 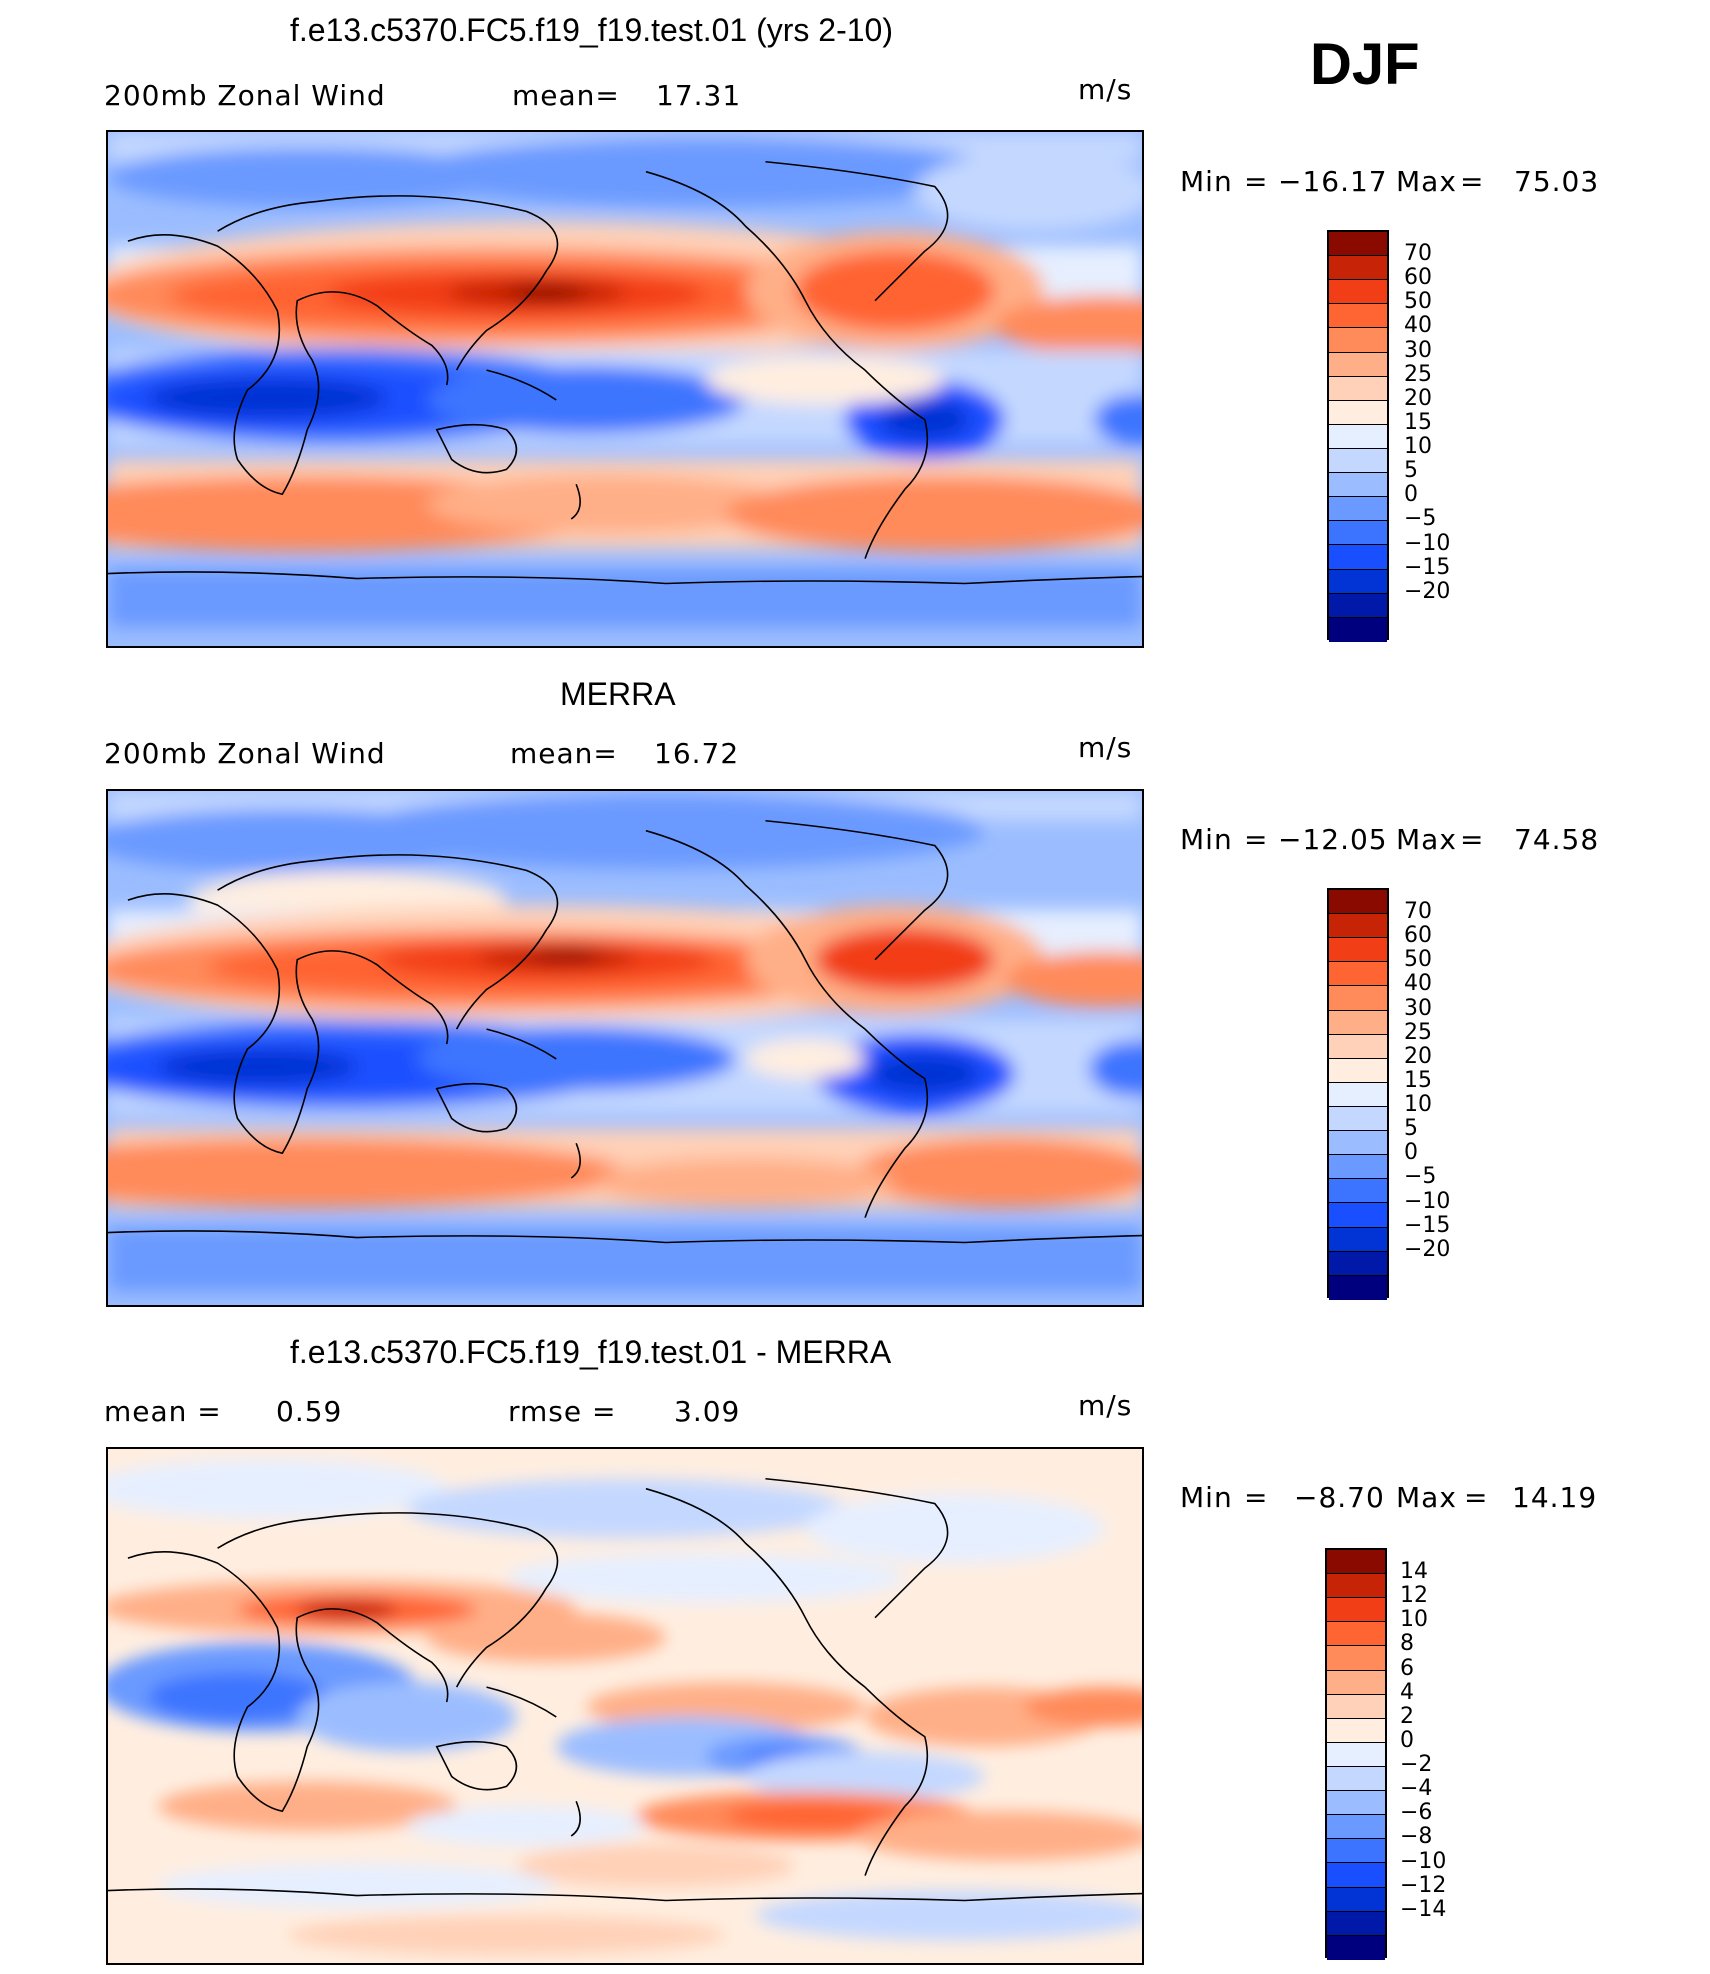 I want to click on panel-2-max-eq: =, so click(x=1472, y=839).